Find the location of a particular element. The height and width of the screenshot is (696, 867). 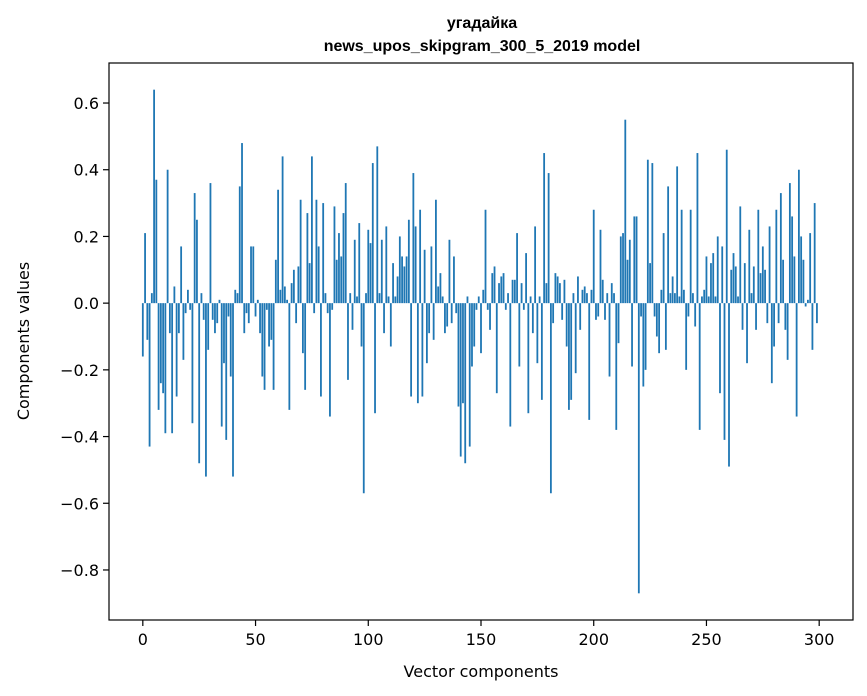

y-tick-label: 0.2 is located at coordinates (86, 236).